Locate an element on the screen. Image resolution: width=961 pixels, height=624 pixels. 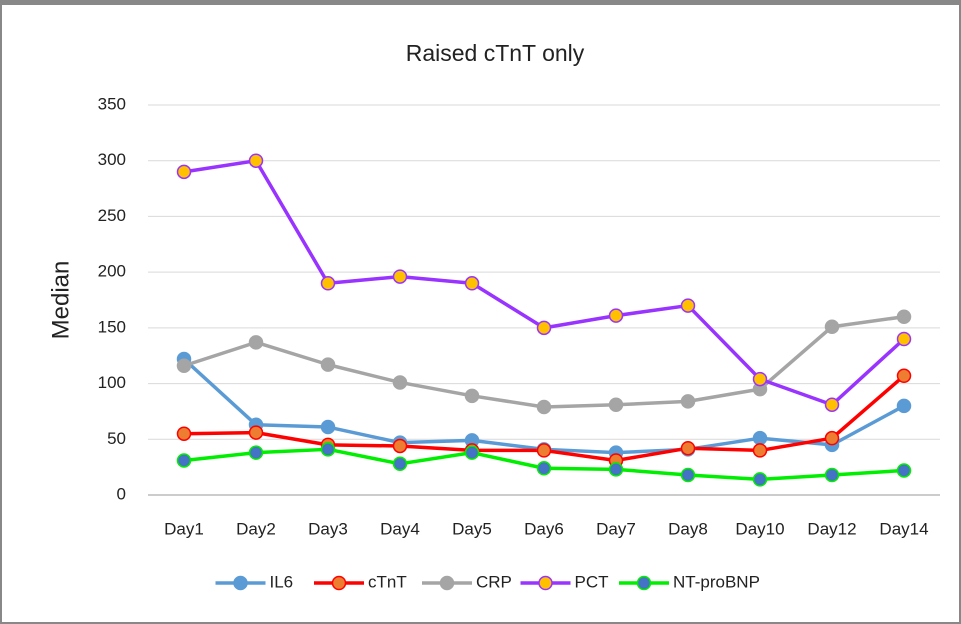
x-tick-label: Day2 is located at coordinates (256, 528).